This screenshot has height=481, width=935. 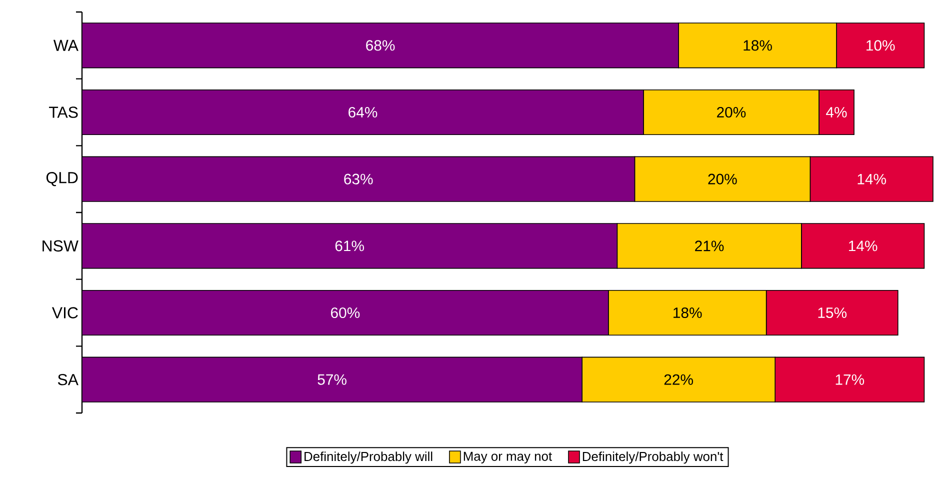 I want to click on legend-label: Definitely/Probably will, so click(x=368, y=458).